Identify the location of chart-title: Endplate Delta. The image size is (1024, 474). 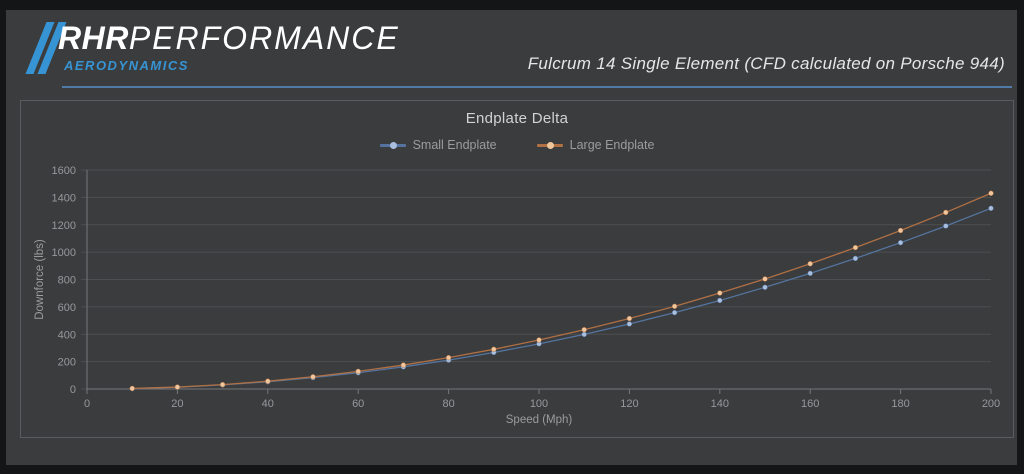
(517, 118).